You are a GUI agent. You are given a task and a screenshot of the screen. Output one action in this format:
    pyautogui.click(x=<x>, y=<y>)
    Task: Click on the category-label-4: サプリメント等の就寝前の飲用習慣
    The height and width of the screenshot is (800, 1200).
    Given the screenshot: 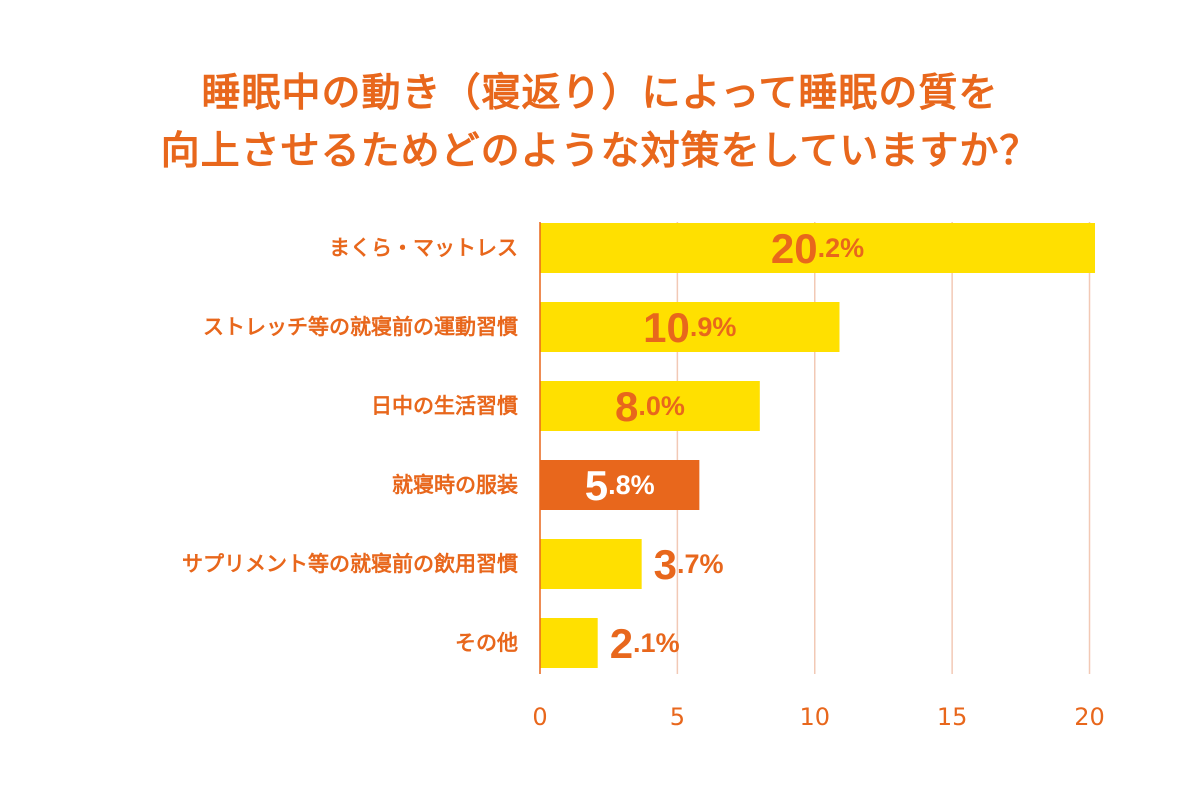 What is the action you would take?
    pyautogui.click(x=350, y=564)
    